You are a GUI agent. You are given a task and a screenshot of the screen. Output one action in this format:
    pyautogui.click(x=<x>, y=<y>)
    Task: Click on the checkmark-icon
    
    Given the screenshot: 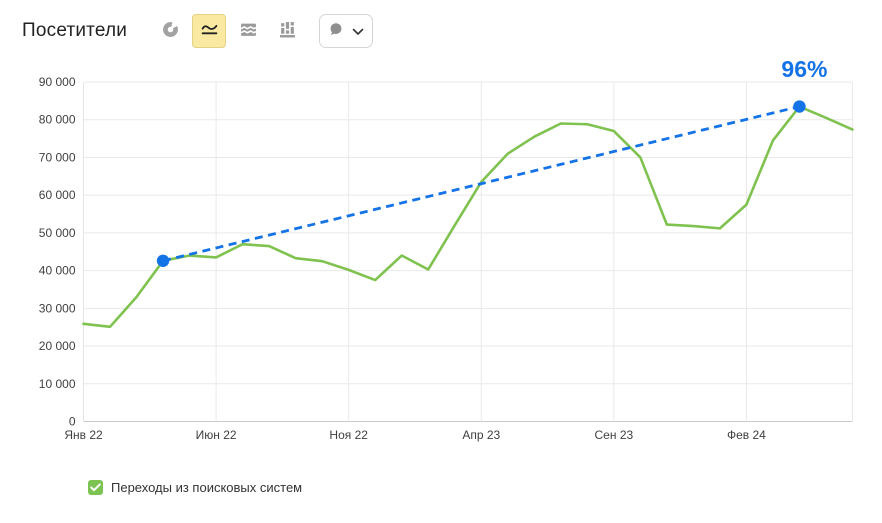 What is the action you would take?
    pyautogui.click(x=95, y=488)
    